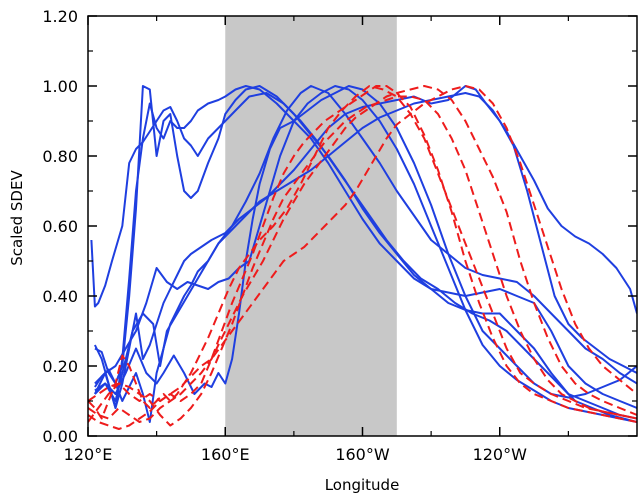 This screenshot has height=499, width=640. Describe the element at coordinates (500, 454) in the screenshot. I see `x-tick-label: 120°W` at that location.